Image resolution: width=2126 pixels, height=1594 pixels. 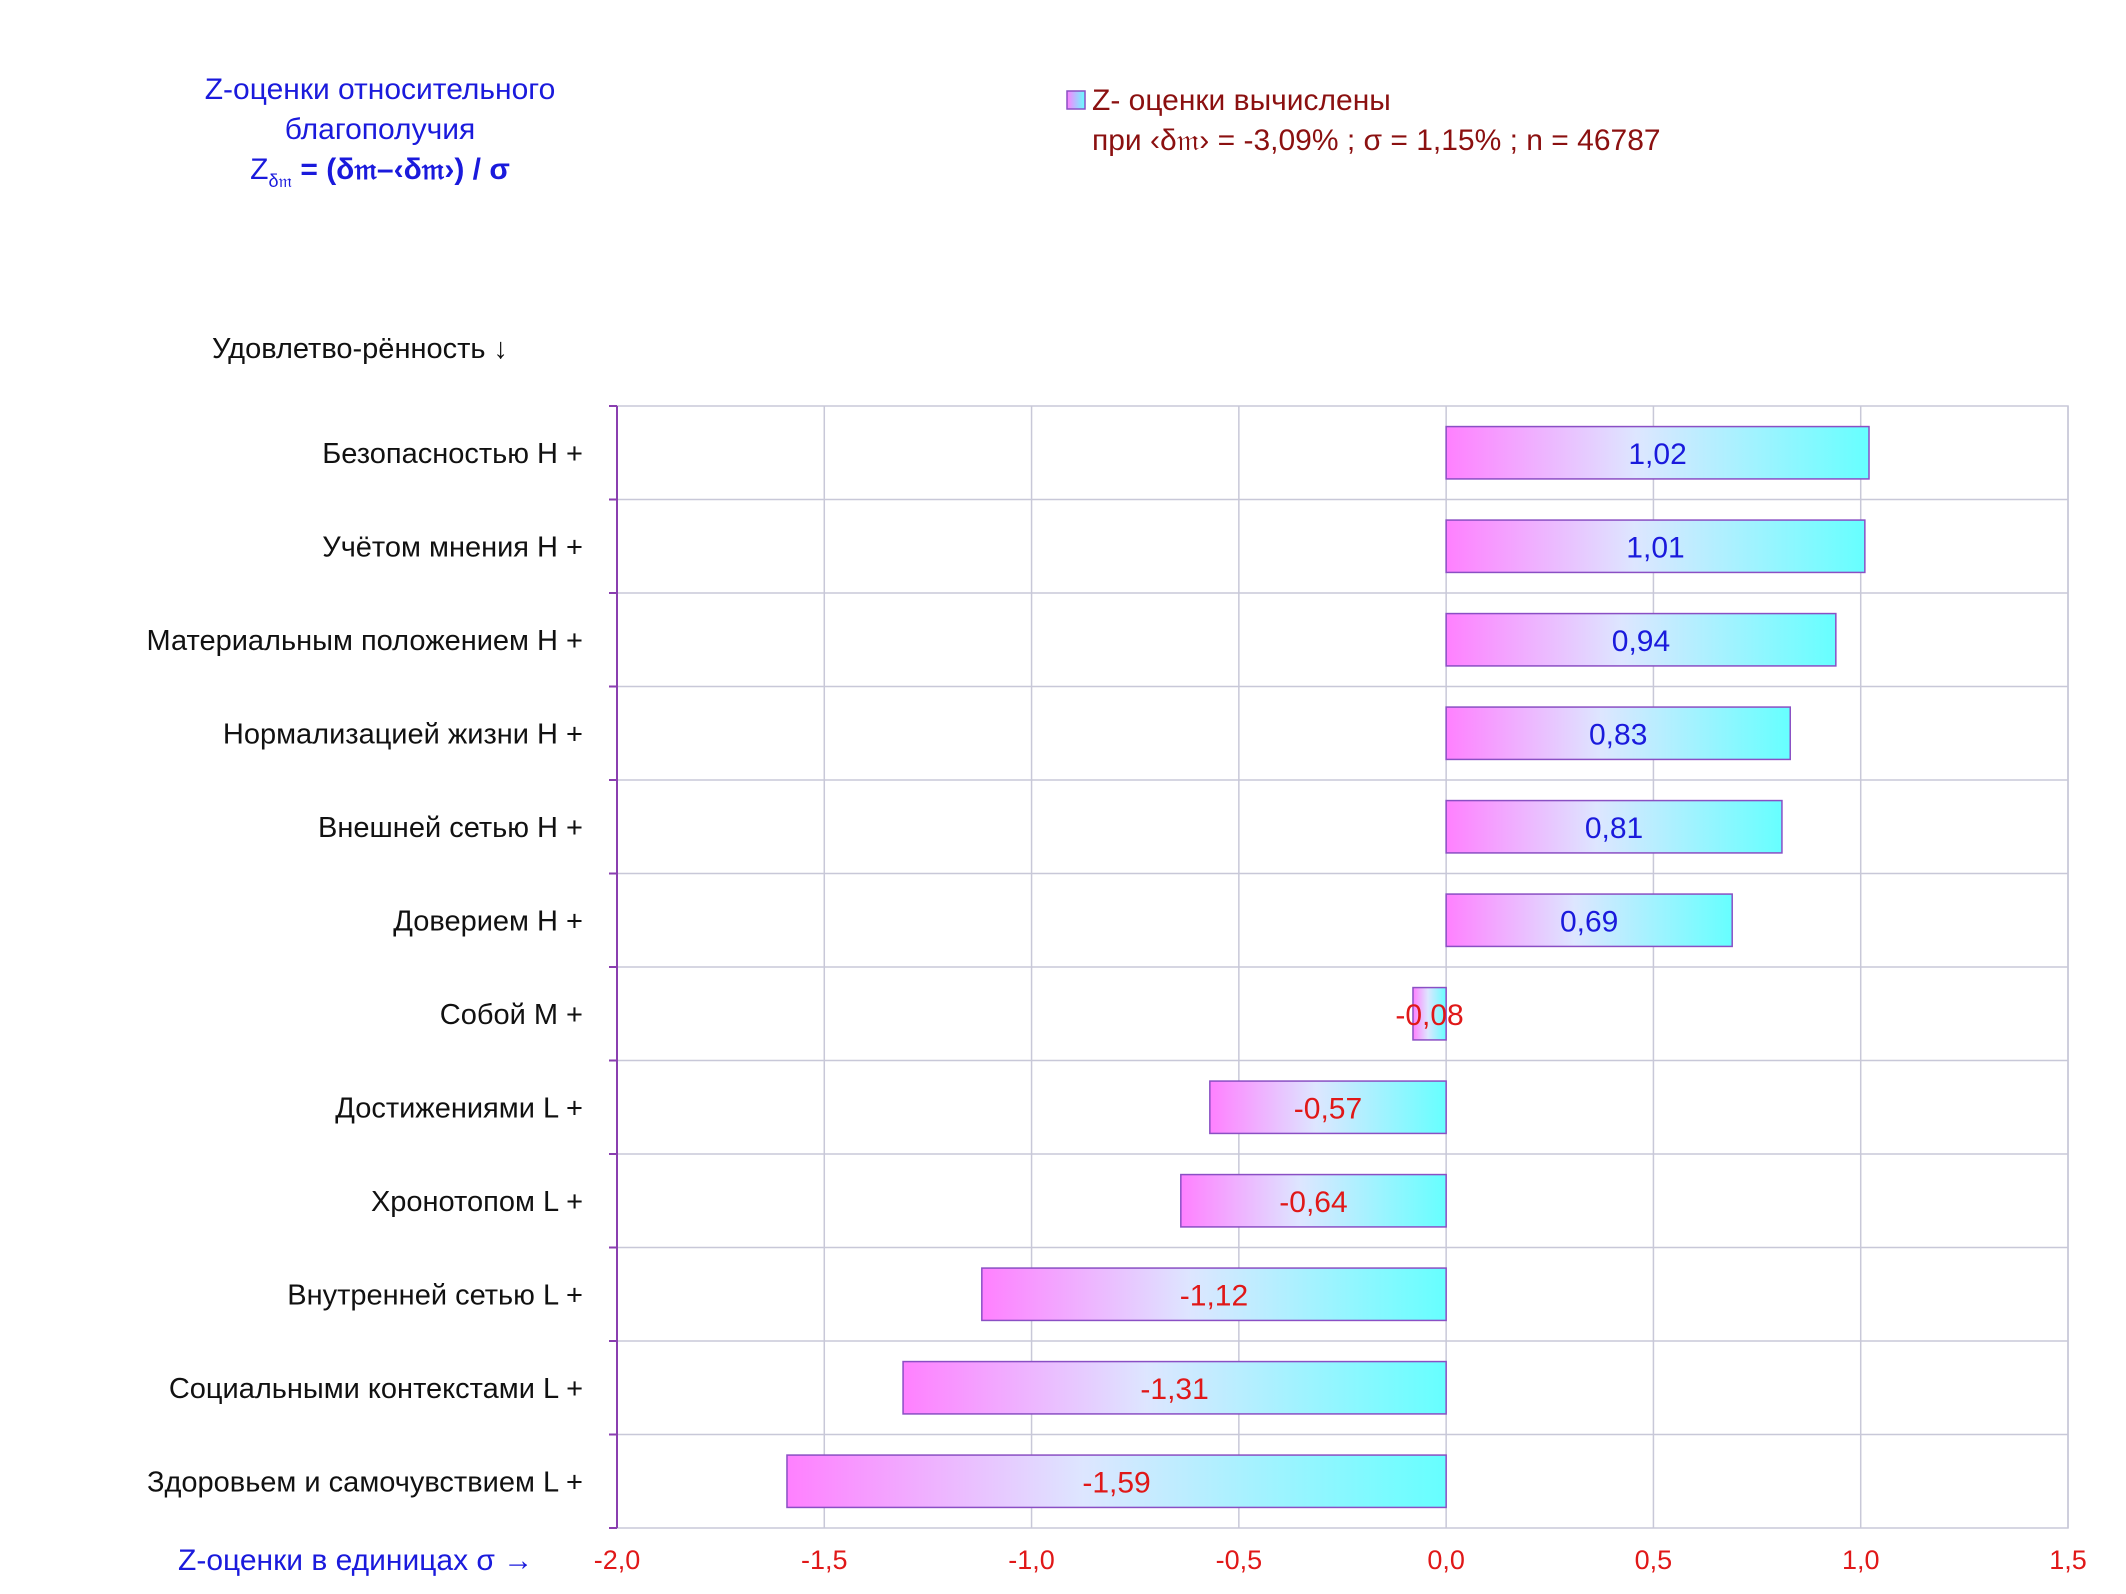 I want to click on y-axis-title: Удовлетво-рённость ↓, so click(x=360, y=349).